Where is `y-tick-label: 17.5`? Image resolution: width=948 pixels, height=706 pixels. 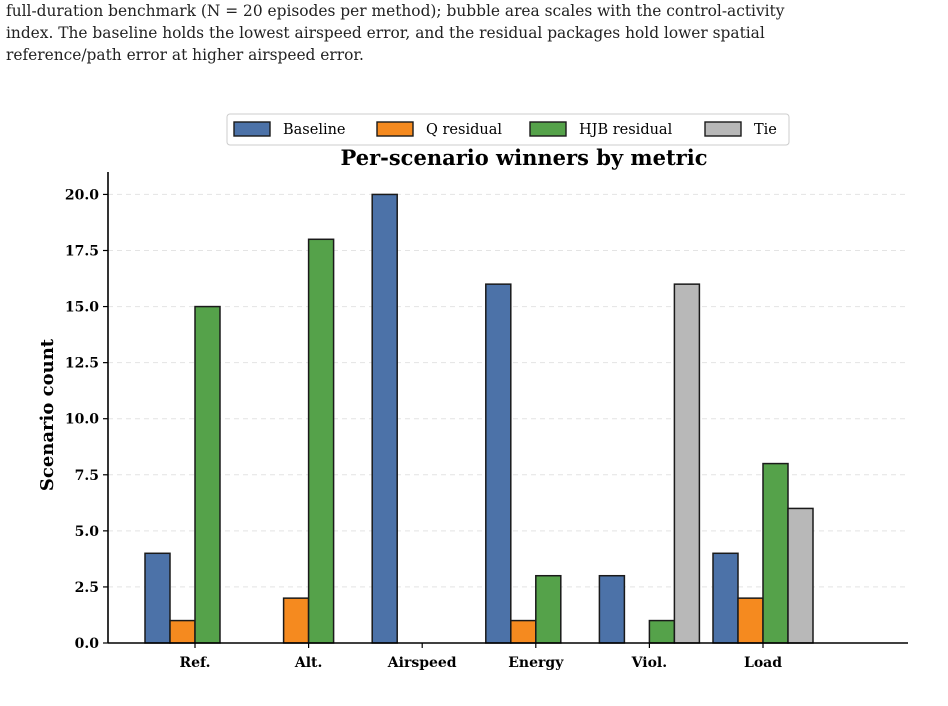 y-tick-label: 17.5 is located at coordinates (82, 252).